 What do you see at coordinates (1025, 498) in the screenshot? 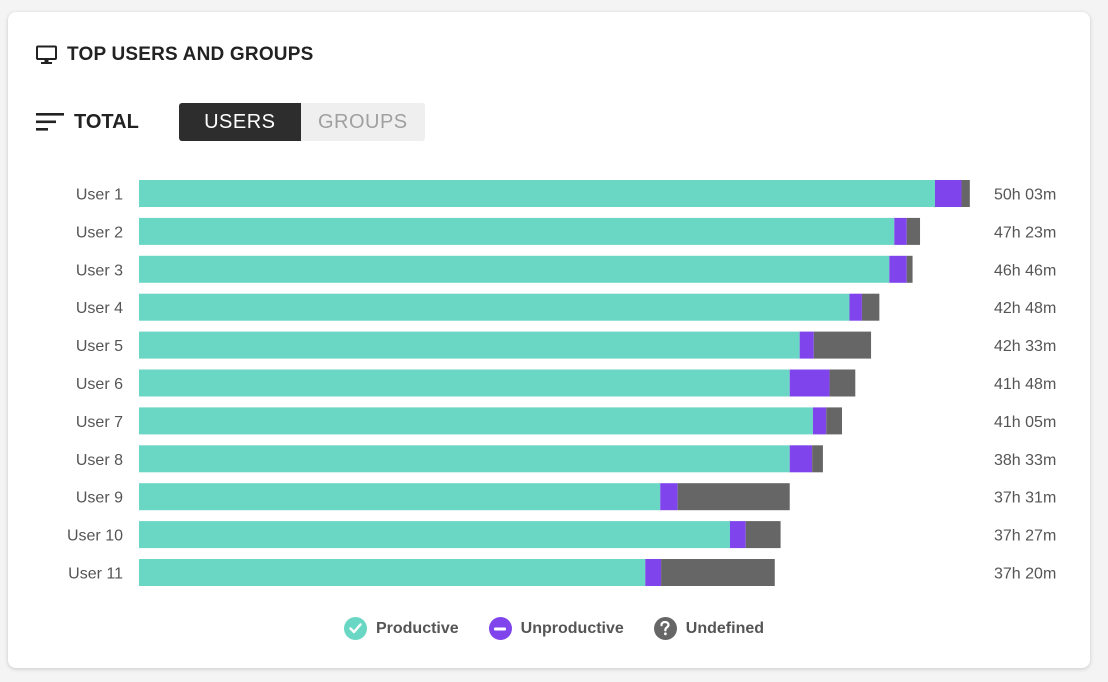
I see `value-label: 37h 31m` at bounding box center [1025, 498].